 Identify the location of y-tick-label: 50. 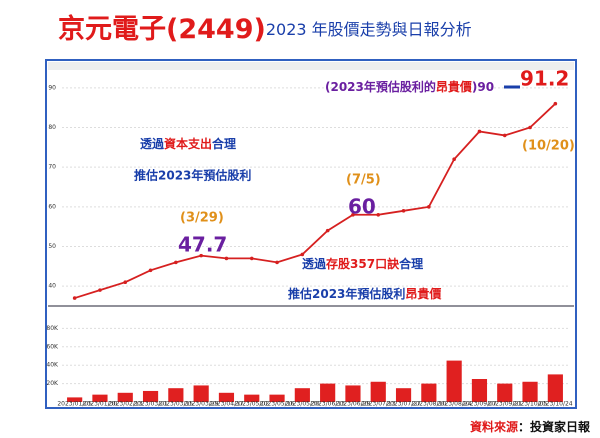
(52, 246).